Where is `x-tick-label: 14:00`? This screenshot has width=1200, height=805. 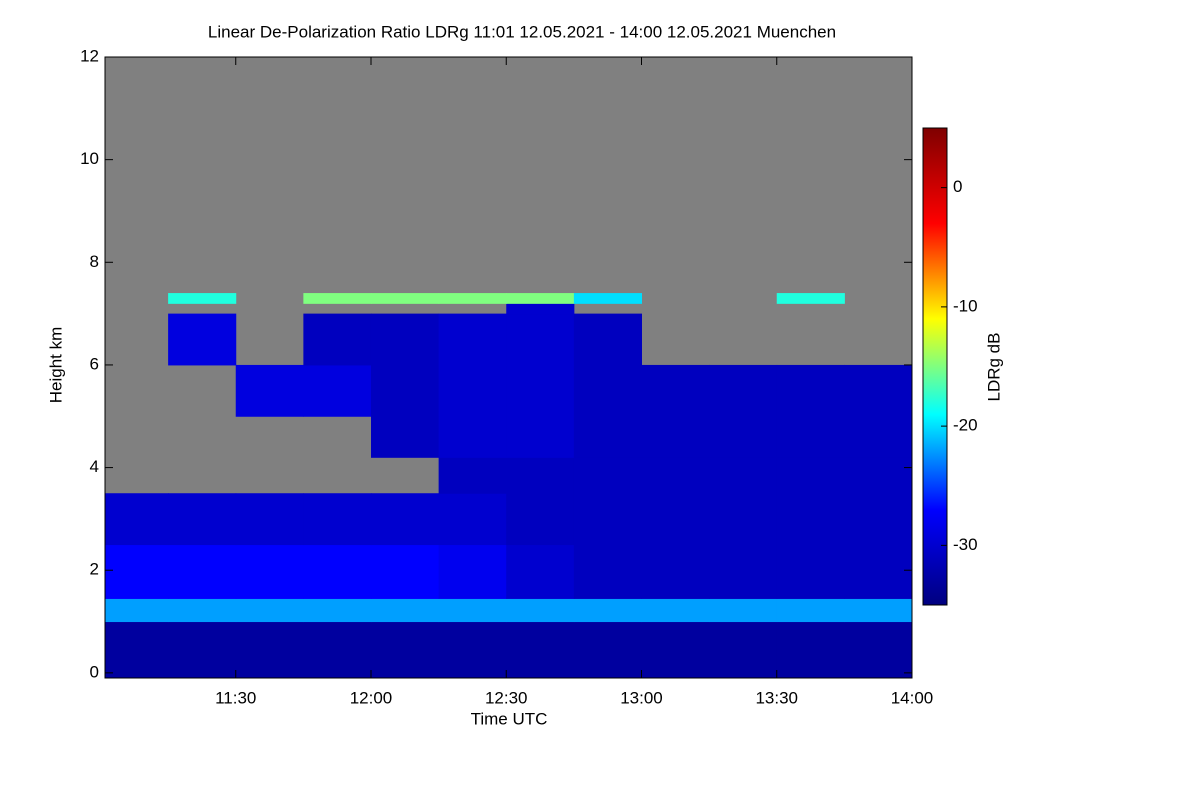 x-tick-label: 14:00 is located at coordinates (912, 697).